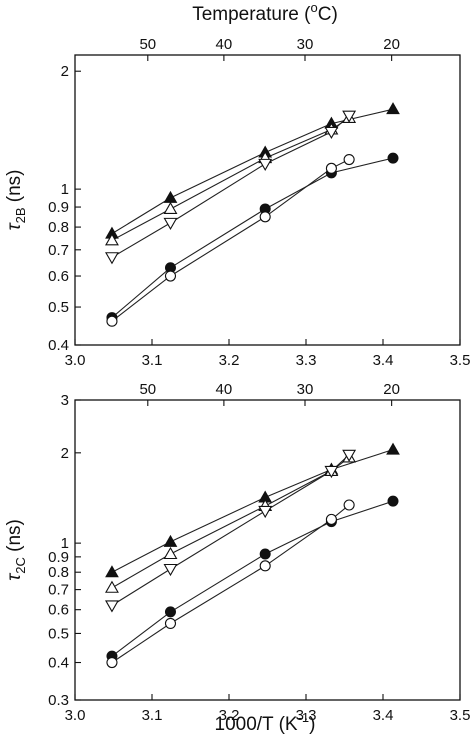  Describe the element at coordinates (265, 722) in the screenshot. I see `x-axis-title: 1000/T (K-1)` at that location.